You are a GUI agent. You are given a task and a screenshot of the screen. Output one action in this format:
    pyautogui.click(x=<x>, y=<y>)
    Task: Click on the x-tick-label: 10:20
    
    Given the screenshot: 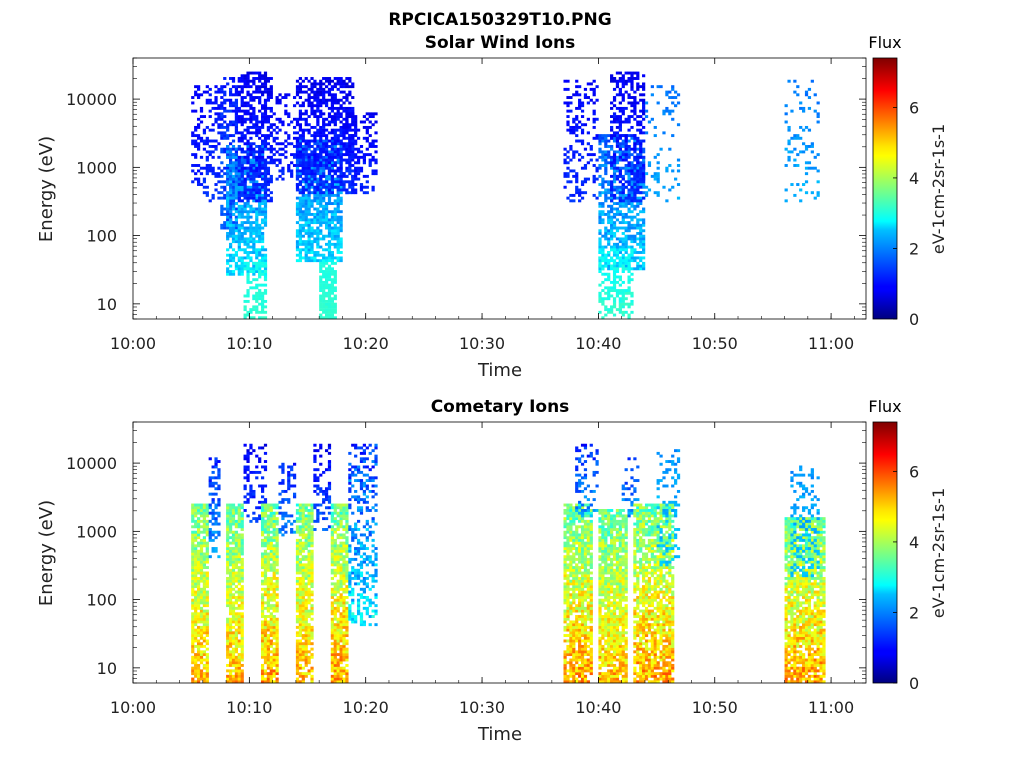 What is the action you would take?
    pyautogui.click(x=366, y=343)
    